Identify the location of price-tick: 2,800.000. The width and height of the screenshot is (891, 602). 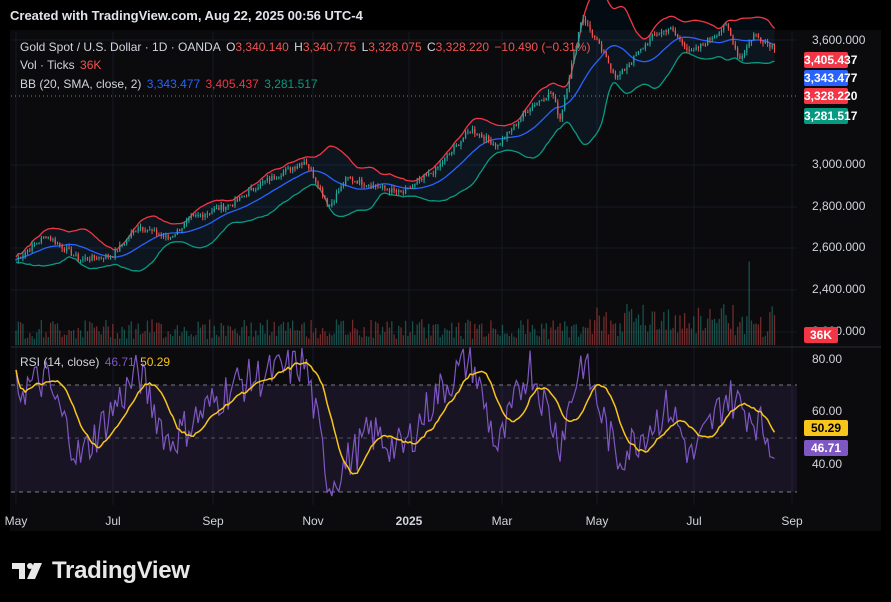
(839, 206).